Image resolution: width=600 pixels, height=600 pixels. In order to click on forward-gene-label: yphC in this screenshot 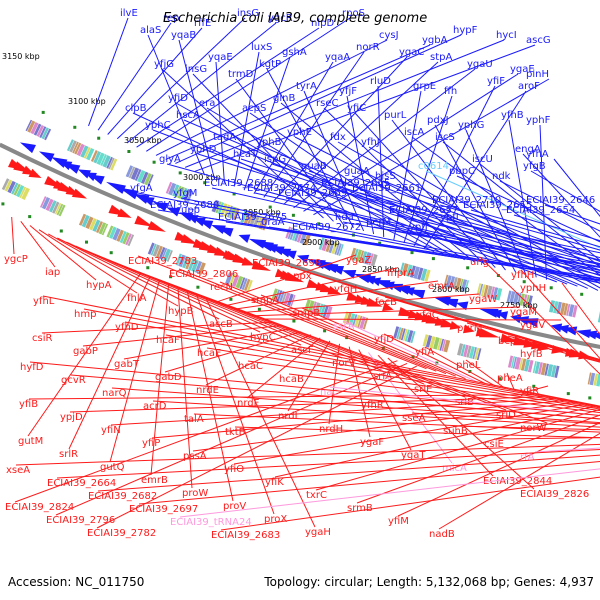, I will do `click(158, 125)`.